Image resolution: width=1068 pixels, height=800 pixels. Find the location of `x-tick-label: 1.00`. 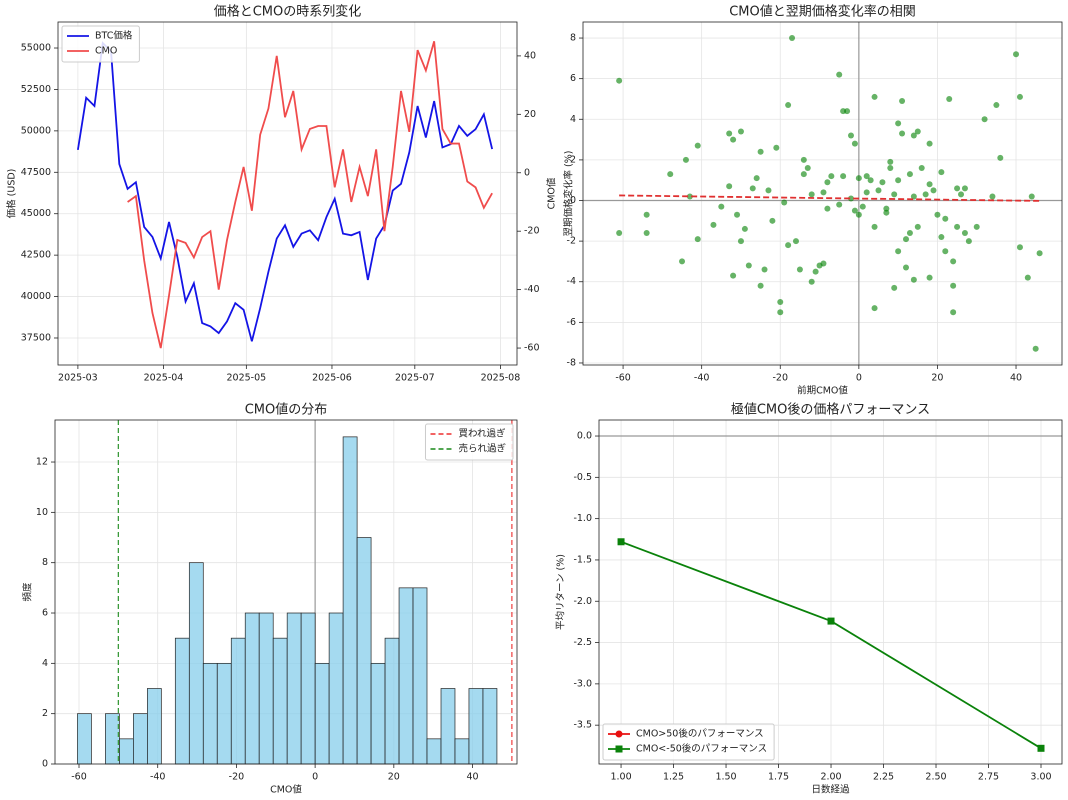

x-tick-label: 1.00 is located at coordinates (620, 777).